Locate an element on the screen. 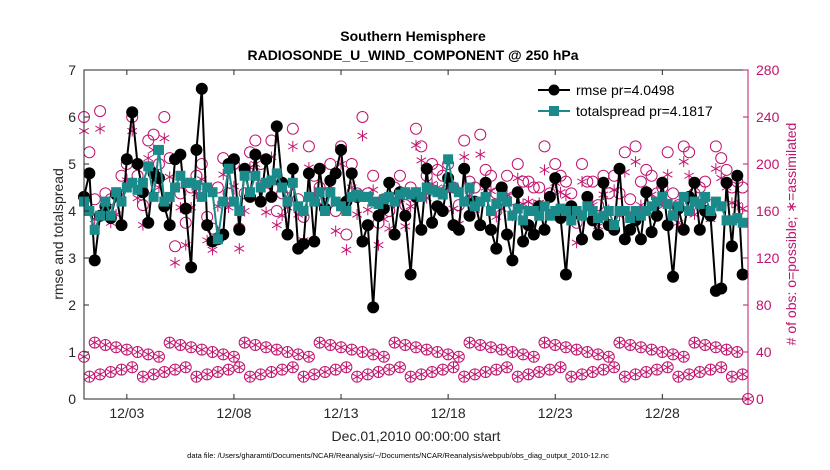 The height and width of the screenshot is (470, 830). legend-rmse-marker is located at coordinates (554, 90).